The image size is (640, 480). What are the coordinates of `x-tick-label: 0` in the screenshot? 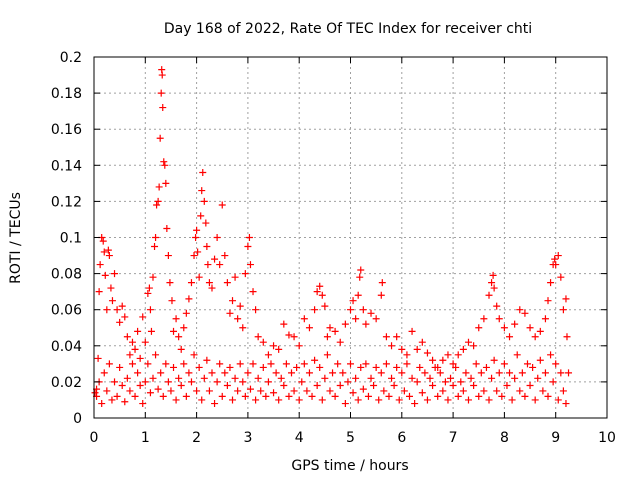 It's located at (94, 438).